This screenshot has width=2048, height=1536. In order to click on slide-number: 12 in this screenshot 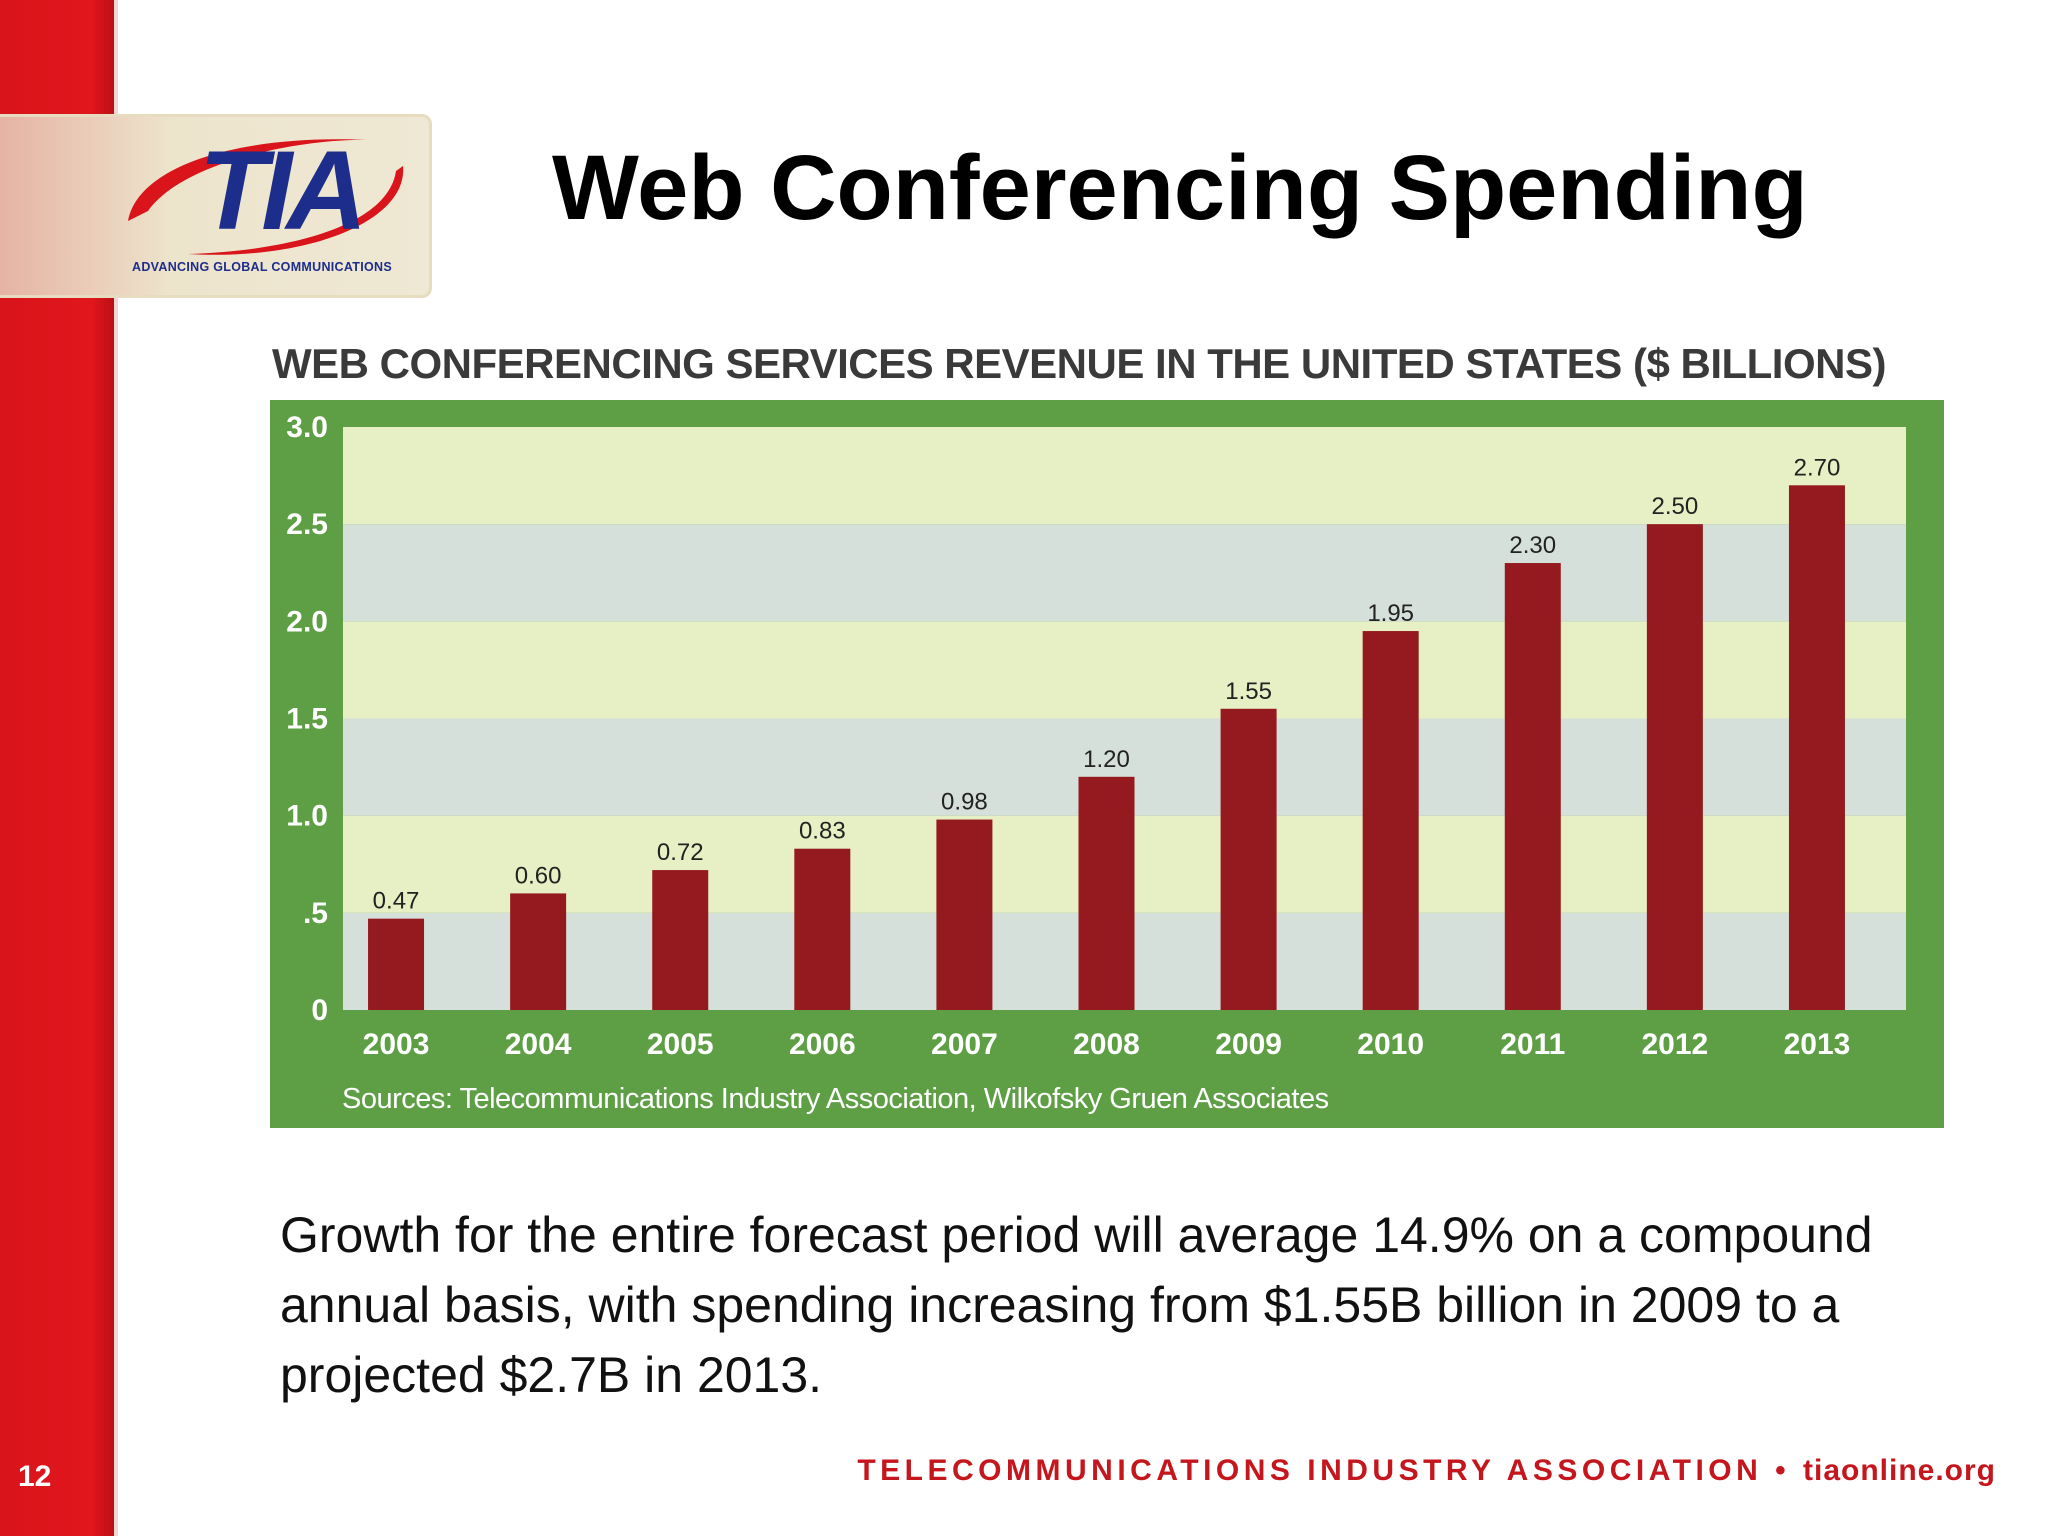, I will do `click(35, 1476)`.